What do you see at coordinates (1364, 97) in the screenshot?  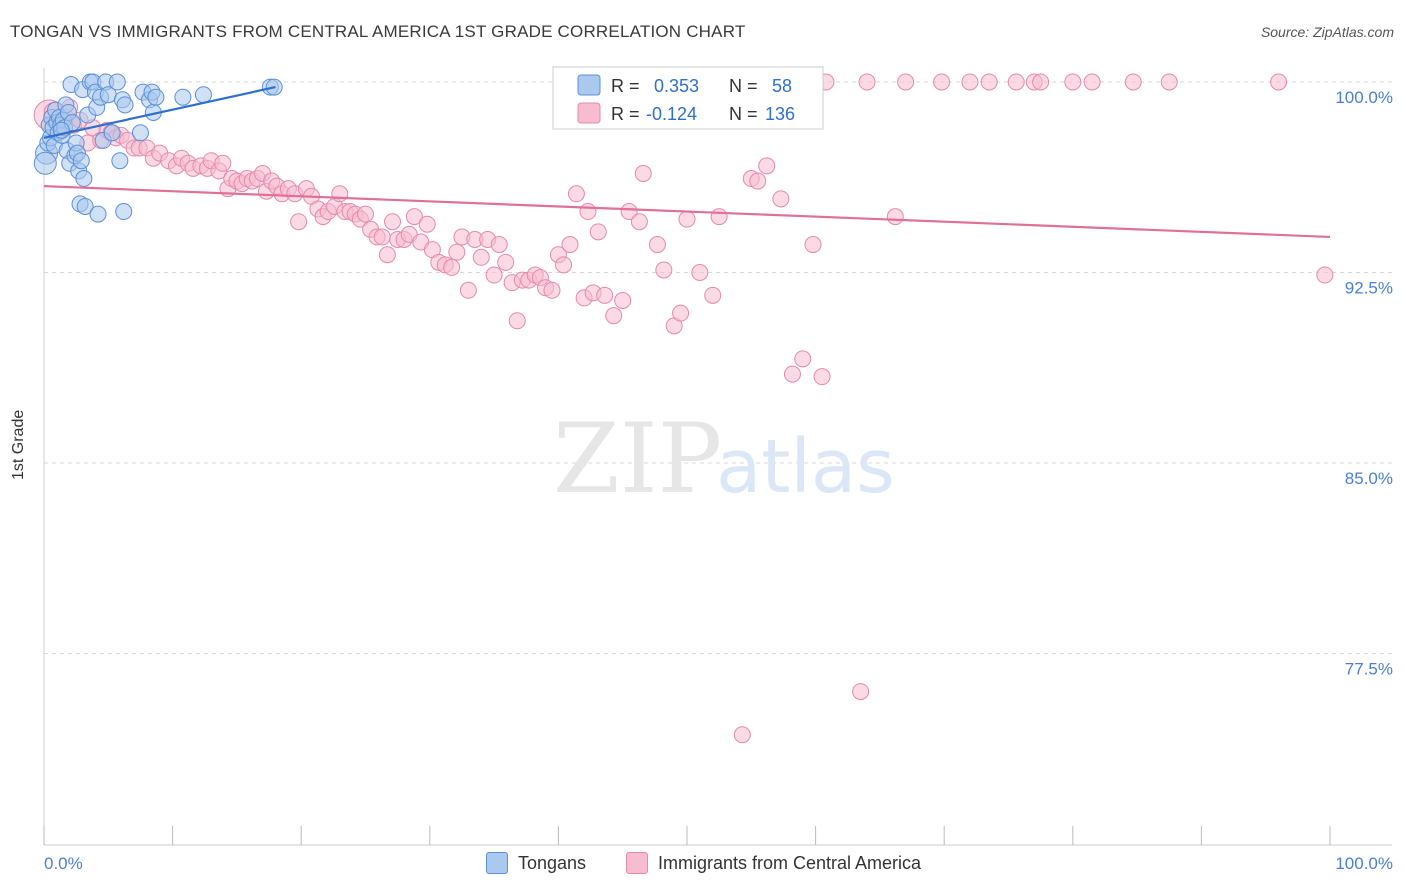 I see `y-tick-label: 100.0%` at bounding box center [1364, 97].